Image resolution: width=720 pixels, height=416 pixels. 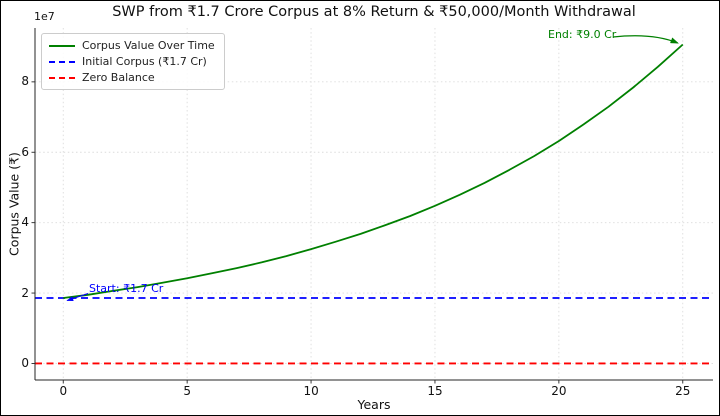 What do you see at coordinates (118, 77) in the screenshot?
I see `legend-item-label: Zero Balance` at bounding box center [118, 77].